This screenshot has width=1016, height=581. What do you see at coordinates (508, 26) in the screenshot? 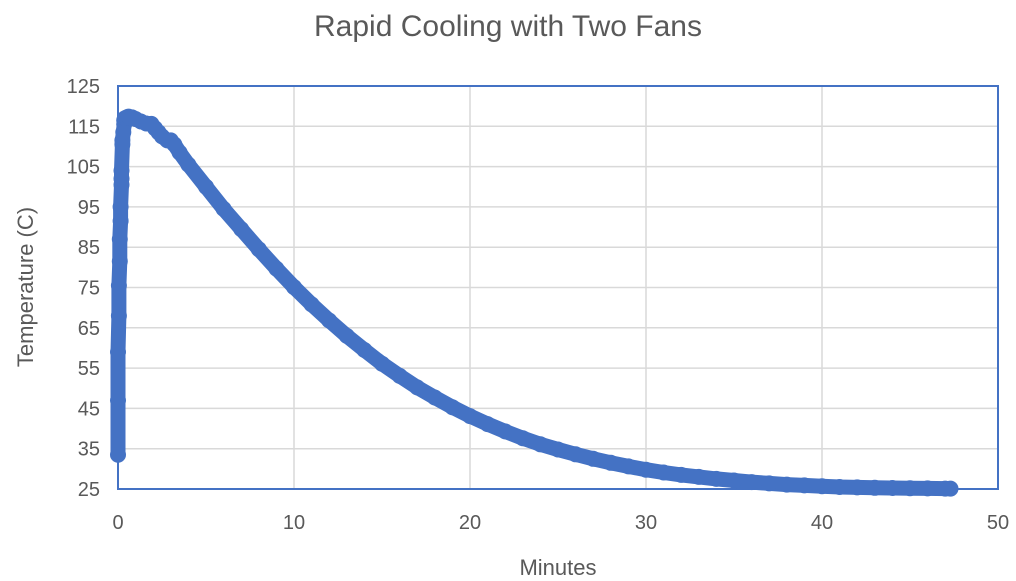
I see `chart-title: Rapid Cooling with Two Fans` at bounding box center [508, 26].